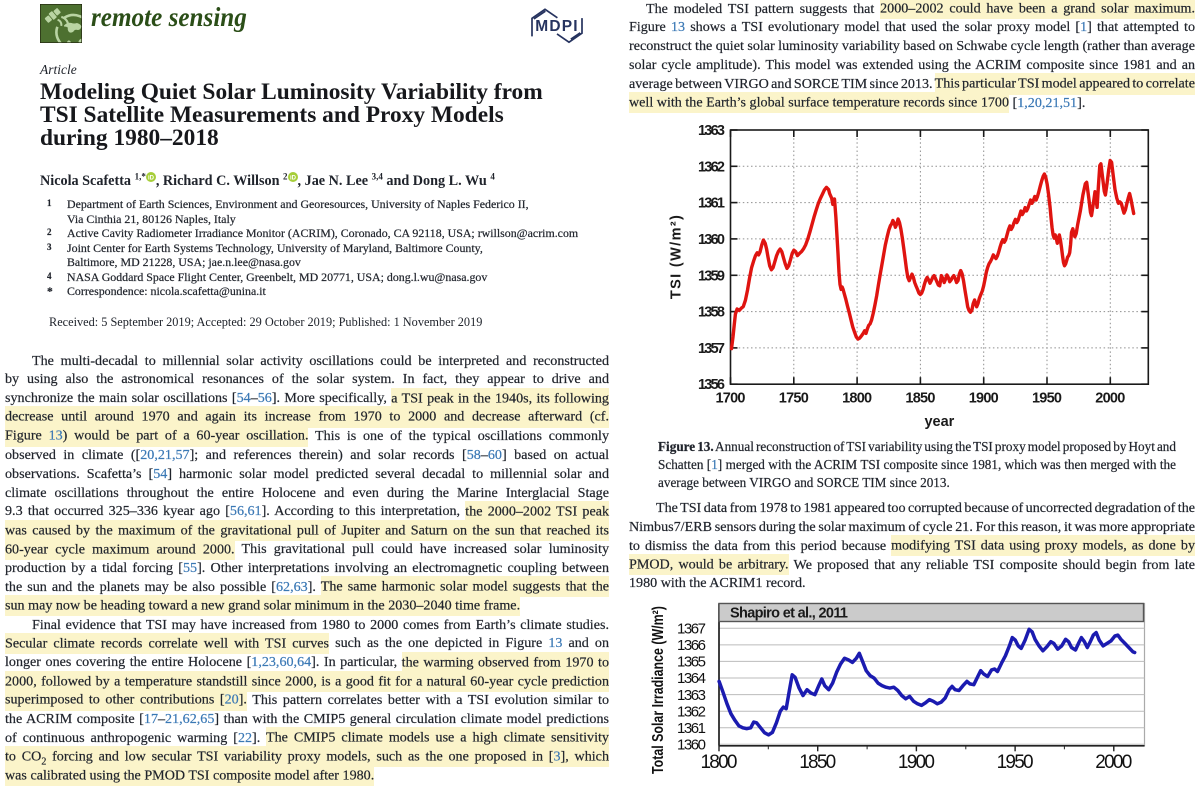  Describe the element at coordinates (789, 614) in the screenshot. I see `svg-text: Shapiro et al., 2011` at that location.